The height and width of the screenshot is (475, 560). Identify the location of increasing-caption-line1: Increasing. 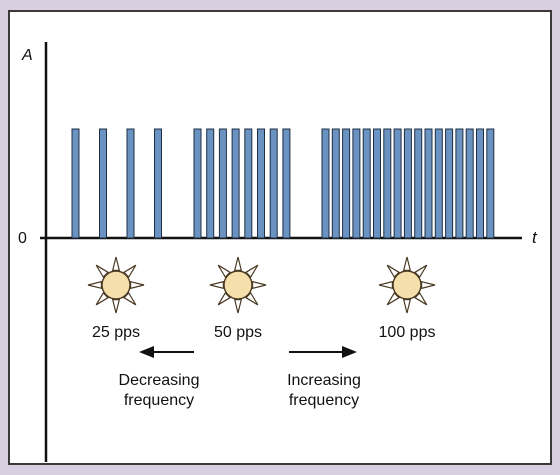
(324, 380).